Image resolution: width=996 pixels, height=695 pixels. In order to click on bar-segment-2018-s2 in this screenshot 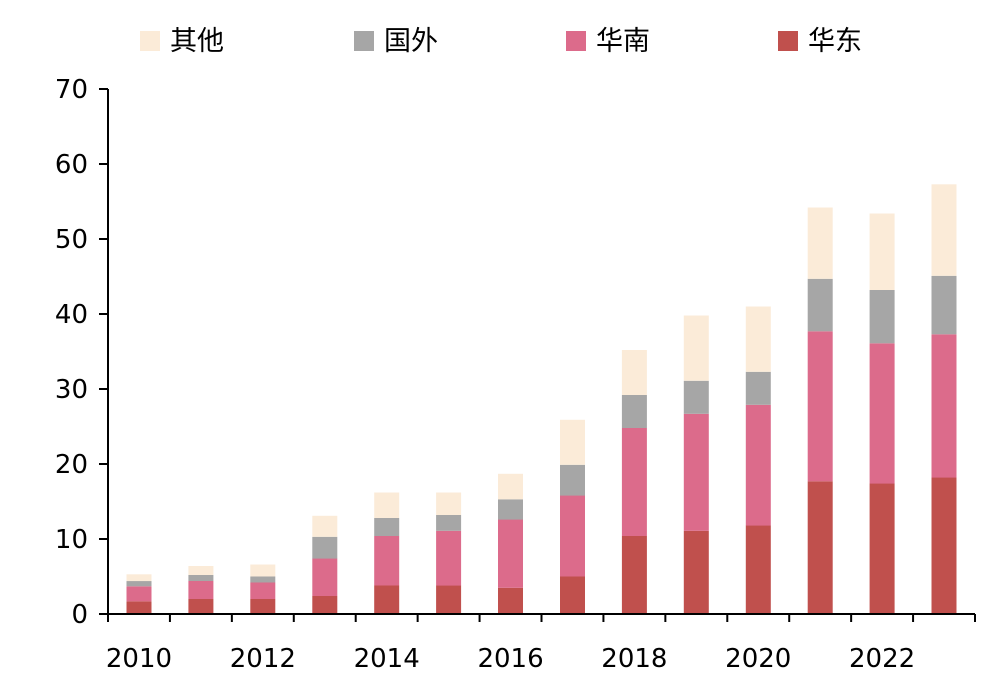, I will do `click(634, 411)`.